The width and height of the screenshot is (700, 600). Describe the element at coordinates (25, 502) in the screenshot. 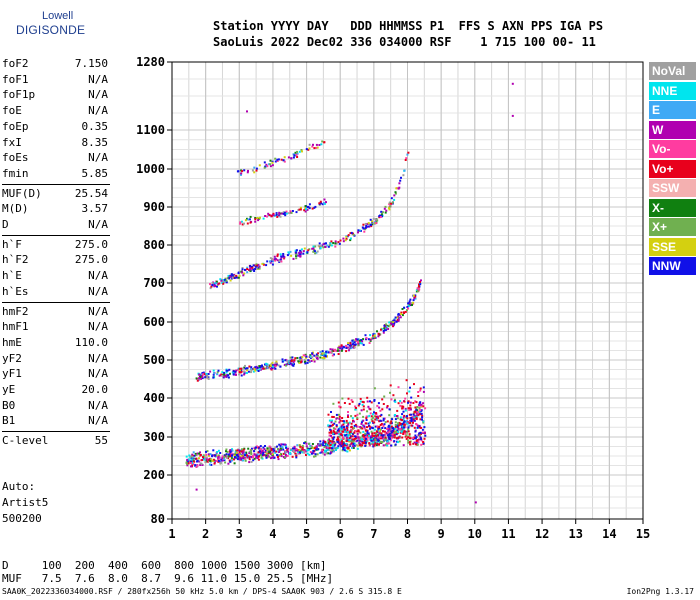

I see `auto-program: Artist5` at that location.